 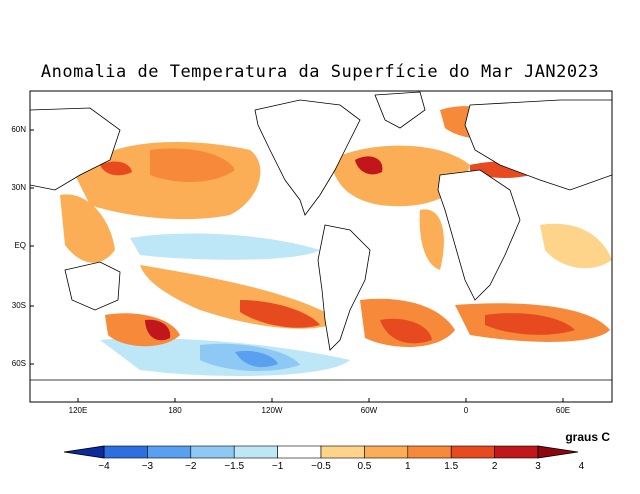 What do you see at coordinates (277, 466) in the screenshot?
I see `colorbar-tick-label: −1` at bounding box center [277, 466].